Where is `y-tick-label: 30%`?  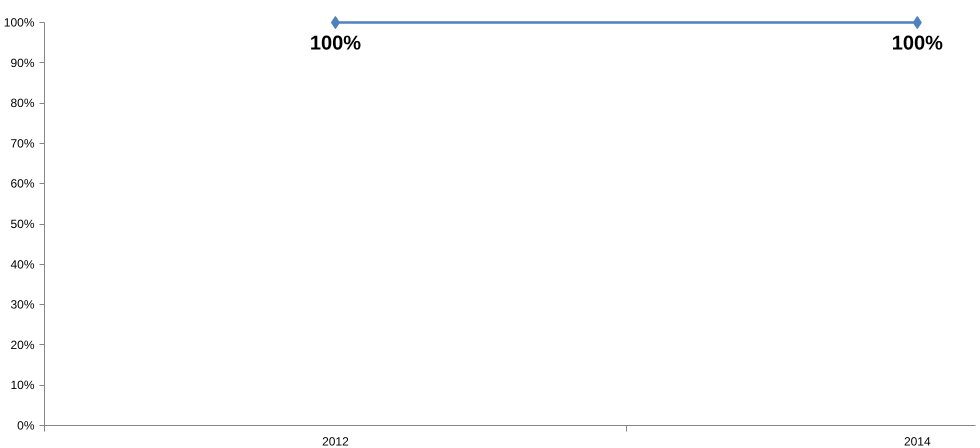
y-tick-label: 30% is located at coordinates (22, 305).